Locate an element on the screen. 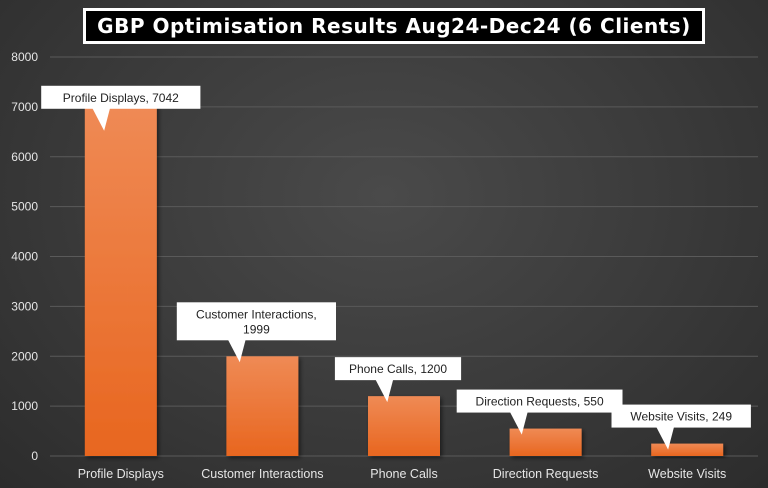  data-label-text: 1999 is located at coordinates (256, 329).